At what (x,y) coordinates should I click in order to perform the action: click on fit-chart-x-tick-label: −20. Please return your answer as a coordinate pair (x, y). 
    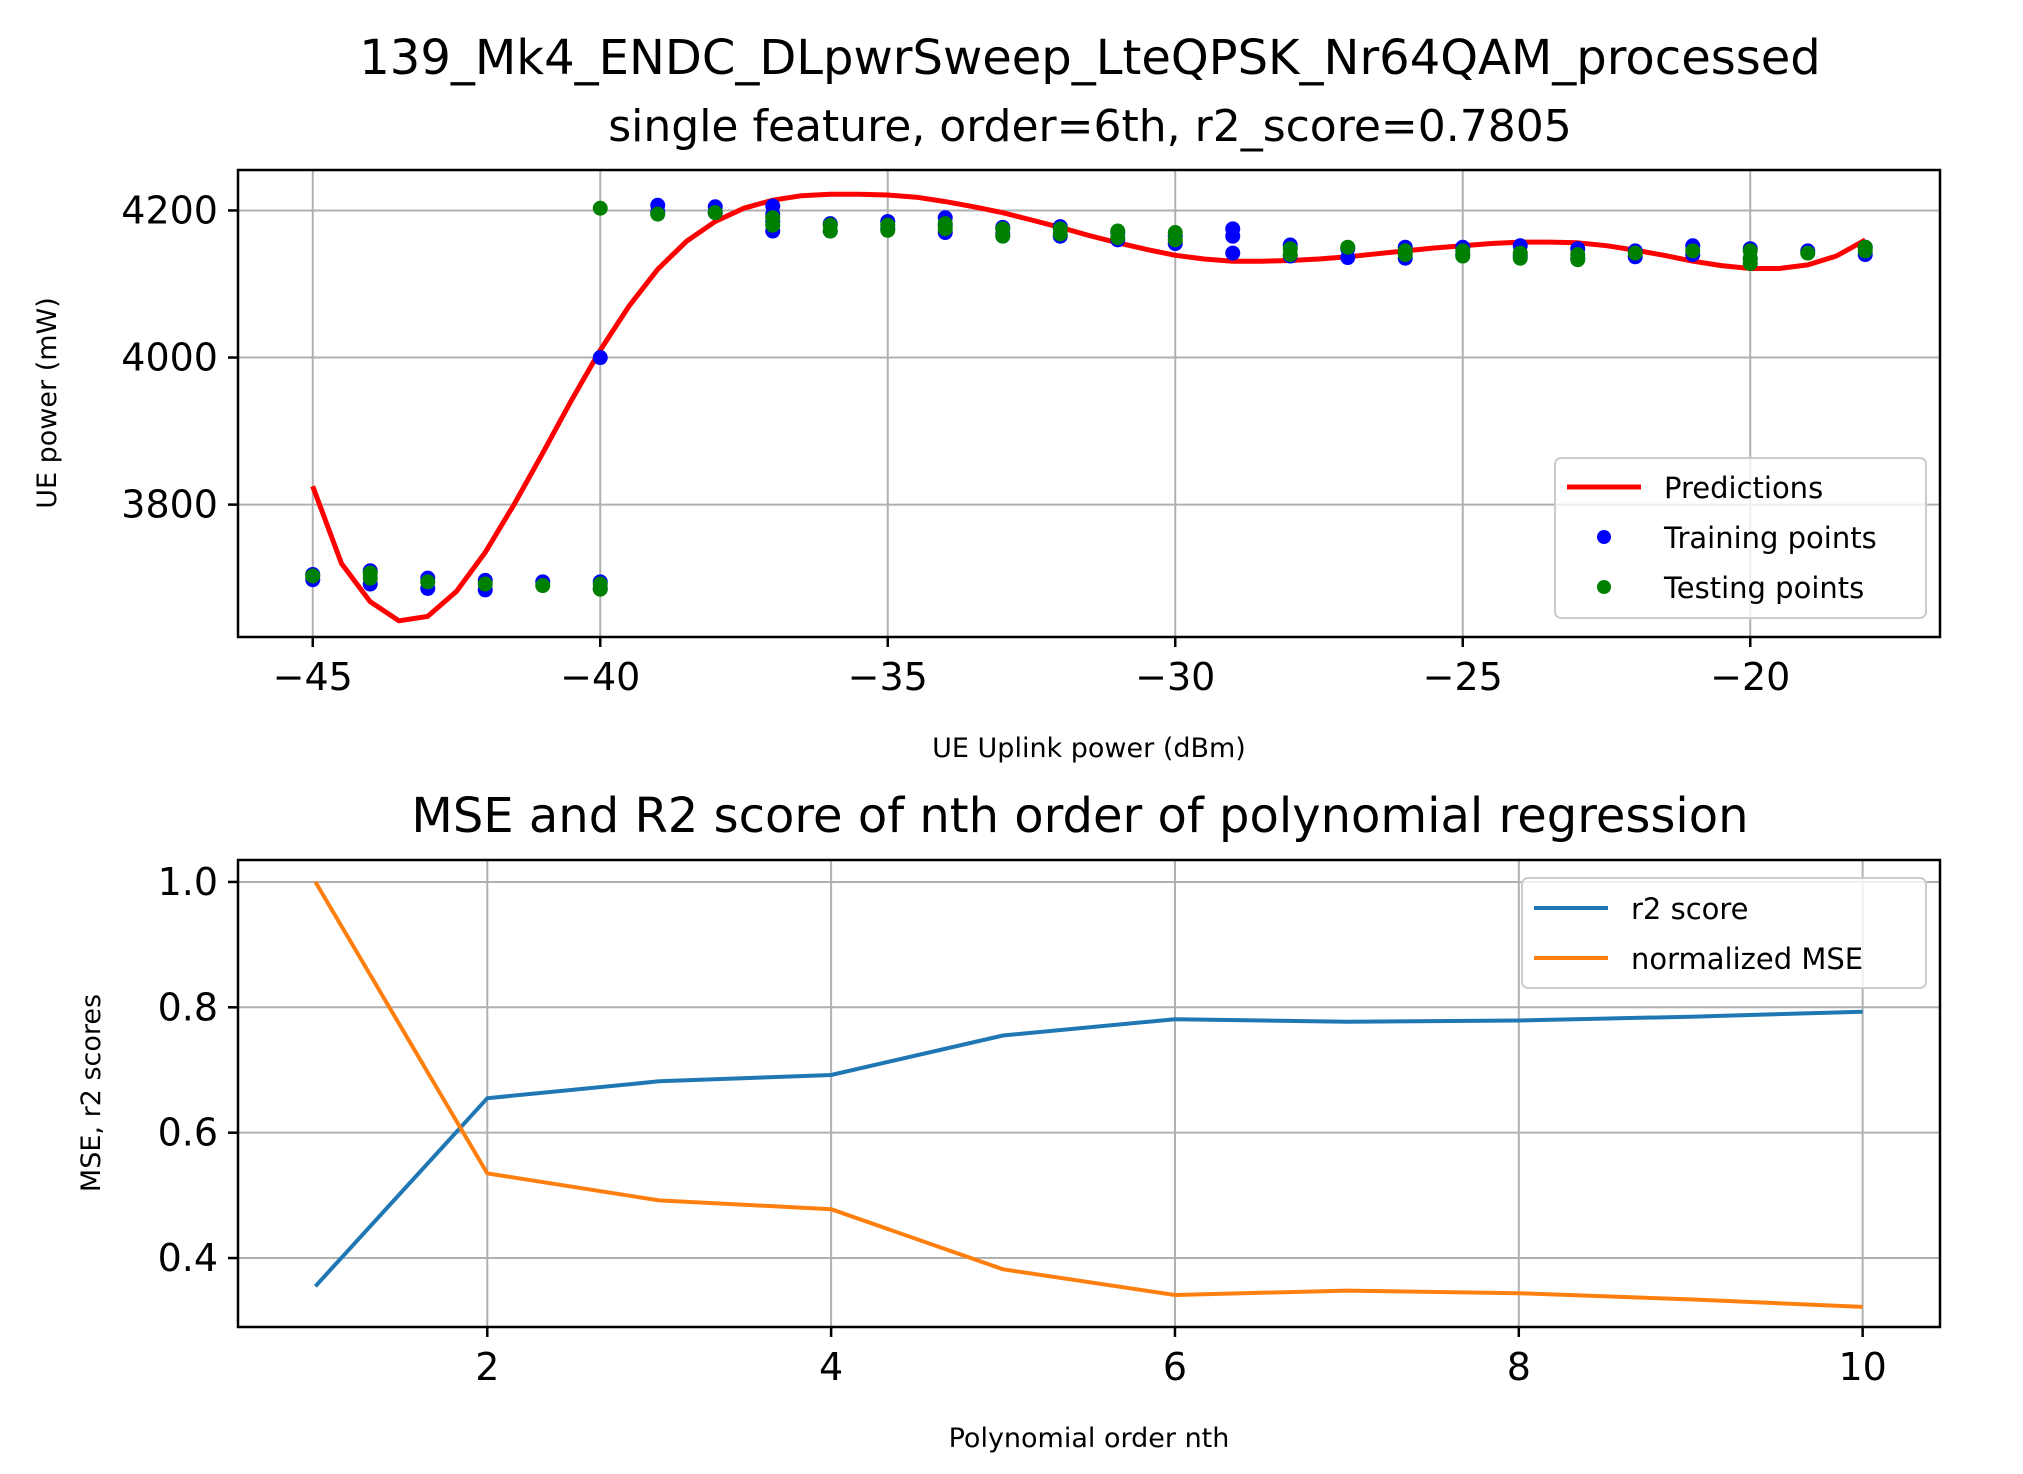
    Looking at the image, I should click on (1750, 677).